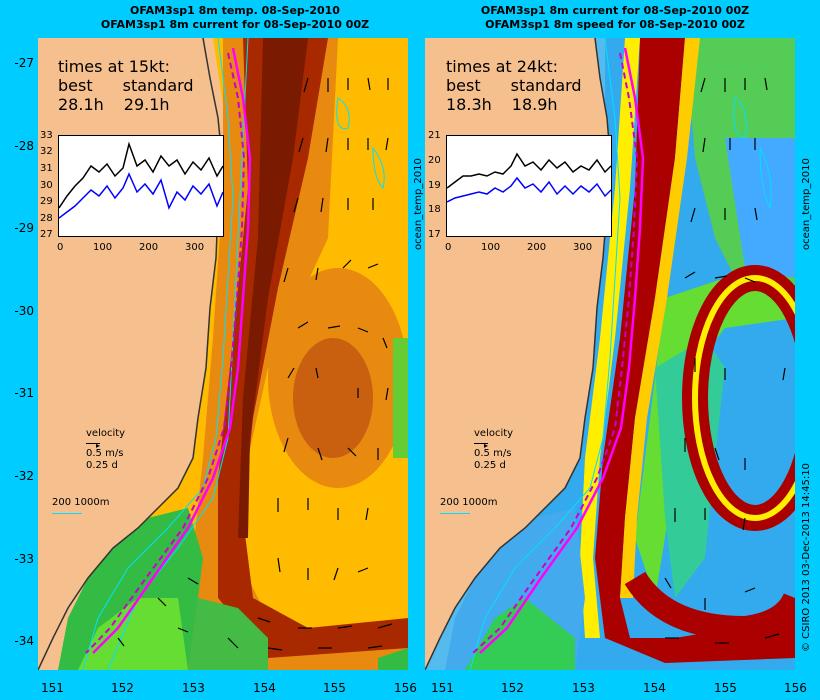 Image resolution: width=820 pixels, height=700 pixels. I want to click on inset-y-tick: 33, so click(46, 135).